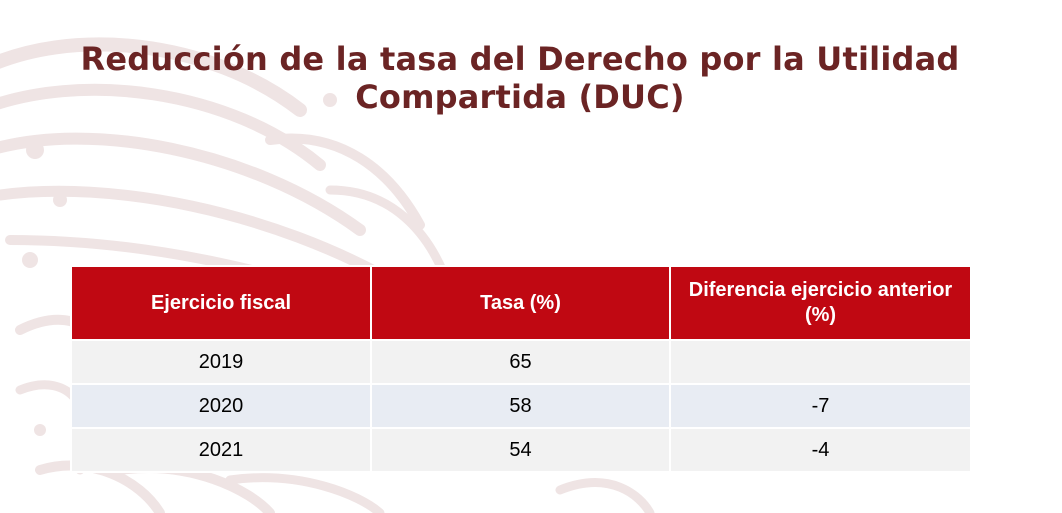 Image resolution: width=1062 pixels, height=513 pixels. Describe the element at coordinates (221, 406) in the screenshot. I see `cell-year: 2020` at that location.